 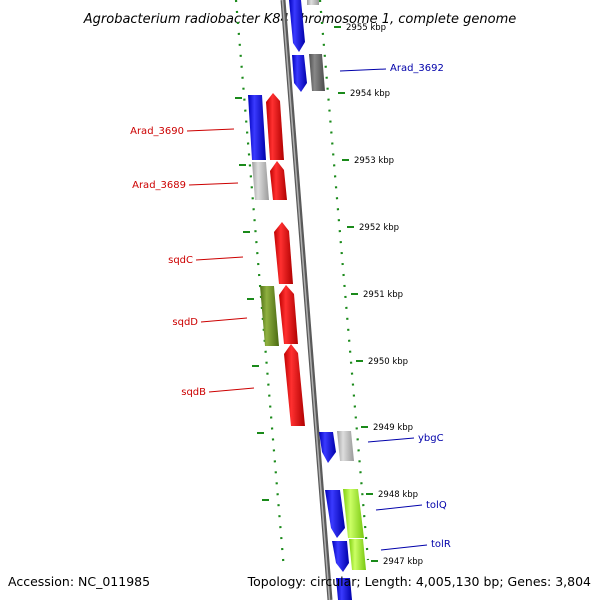 What do you see at coordinates (436, 505) in the screenshot?
I see `gene-label: tolQ` at bounding box center [436, 505].